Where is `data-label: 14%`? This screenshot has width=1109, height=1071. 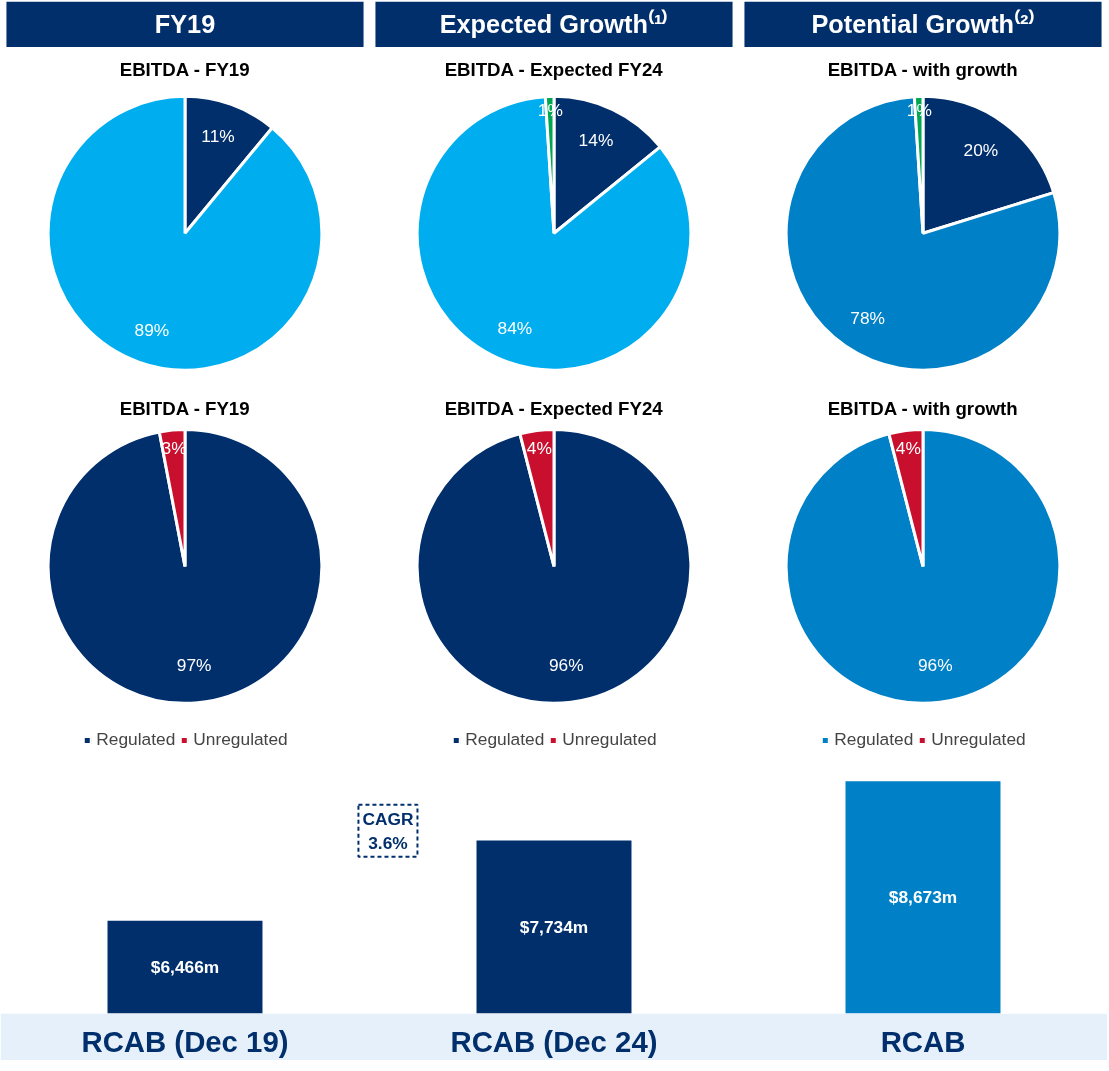 data-label: 14% is located at coordinates (596, 140).